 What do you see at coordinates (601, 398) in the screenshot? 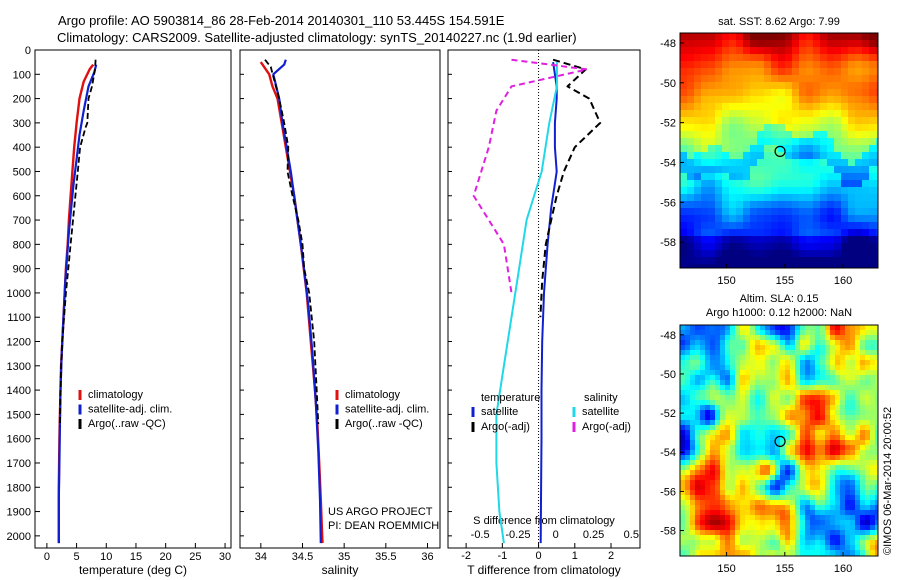
I see `legend-title: salinity` at bounding box center [601, 398].